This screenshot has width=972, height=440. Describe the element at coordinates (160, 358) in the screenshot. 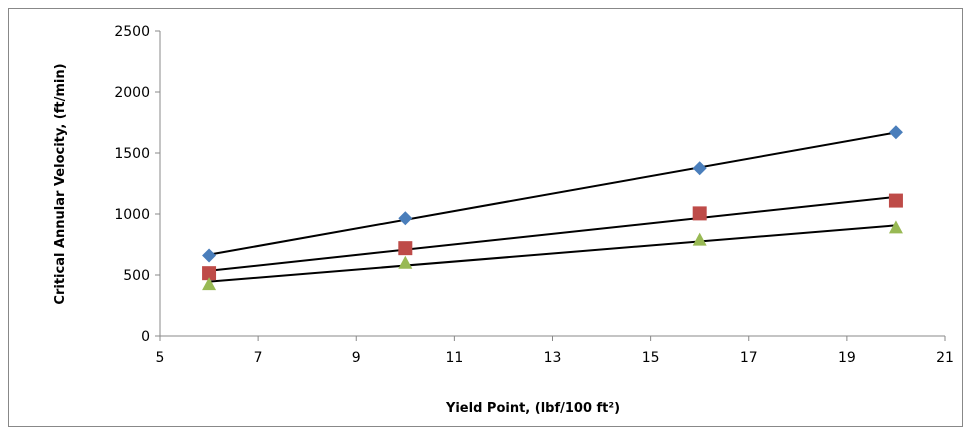

I see `x-tick-label: 5` at that location.